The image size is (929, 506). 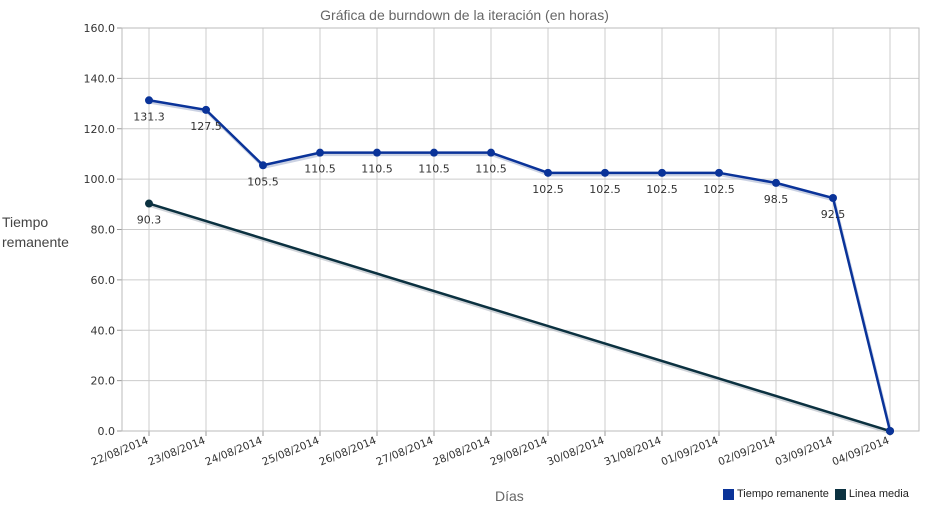 I want to click on x-tick-label: 01/09/2014, so click(x=690, y=452).